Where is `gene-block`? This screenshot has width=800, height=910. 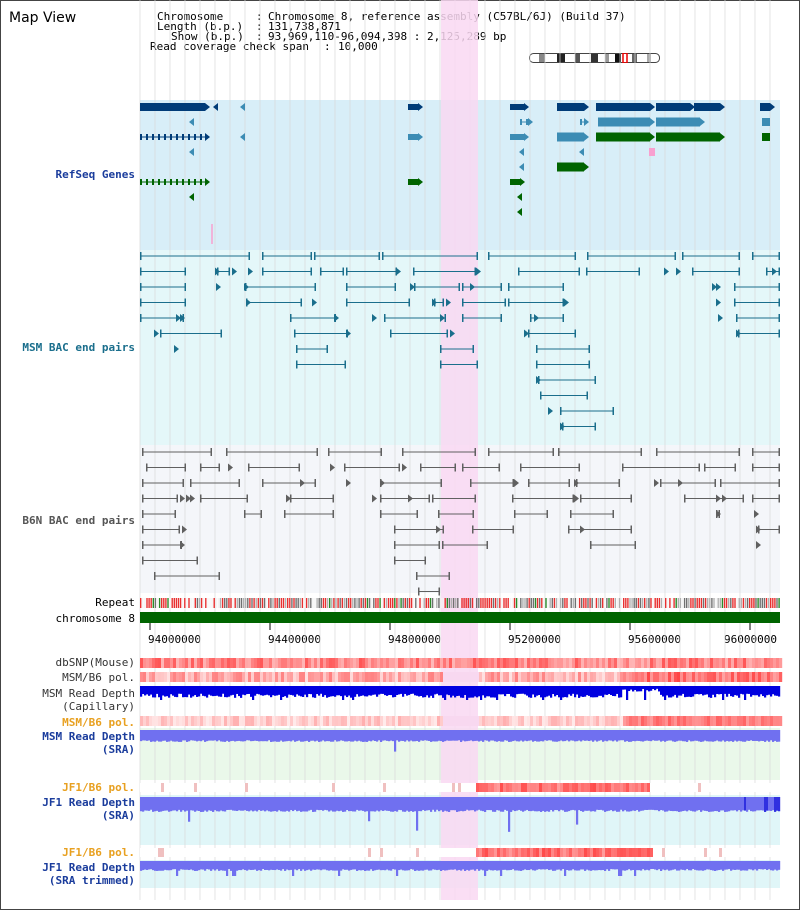 gene-block is located at coordinates (623, 137).